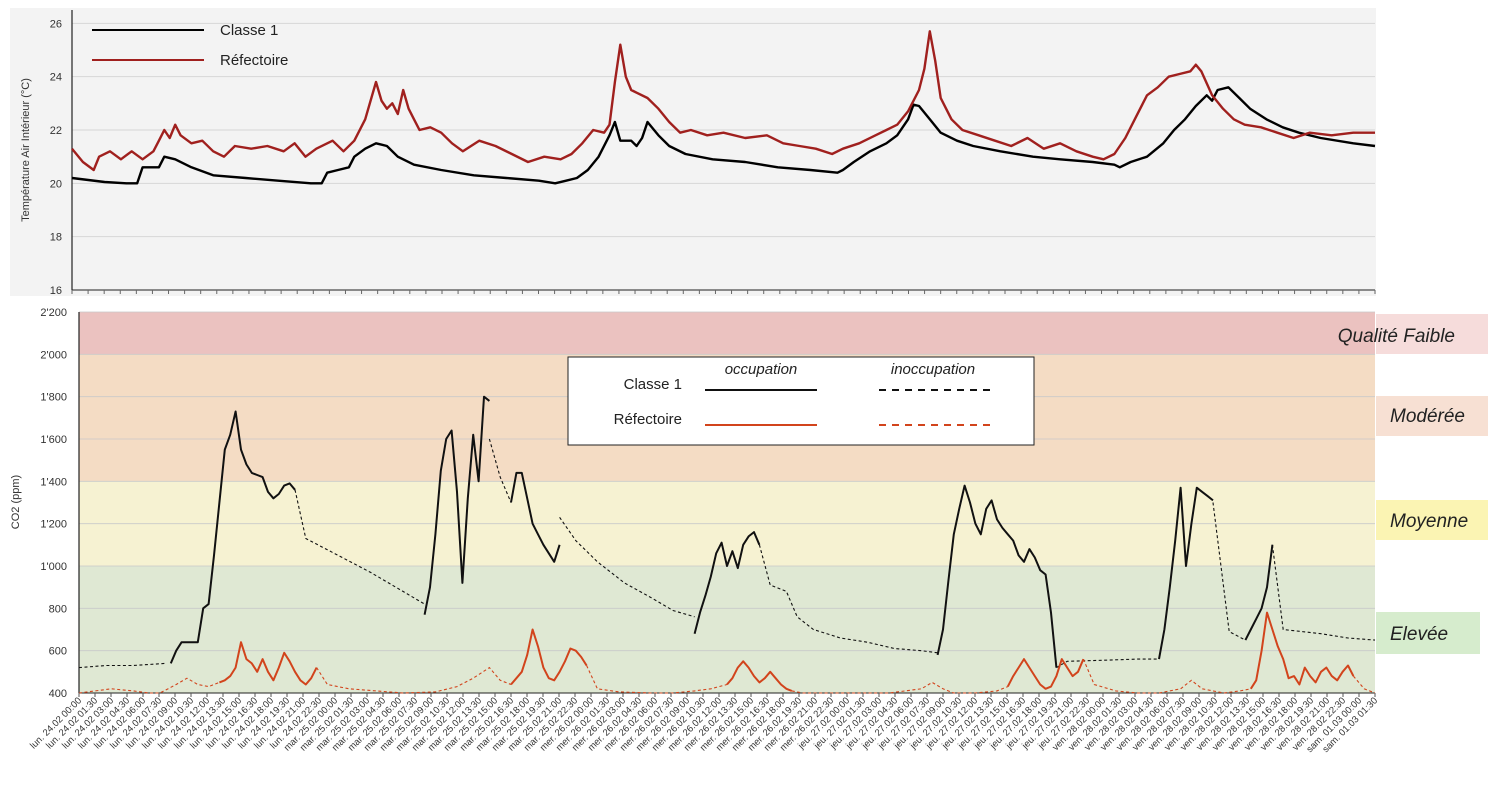  What do you see at coordinates (26, 150) in the screenshot?
I see `temperature-y-axis-label: Température Air Intérieur (°C)` at bounding box center [26, 150].